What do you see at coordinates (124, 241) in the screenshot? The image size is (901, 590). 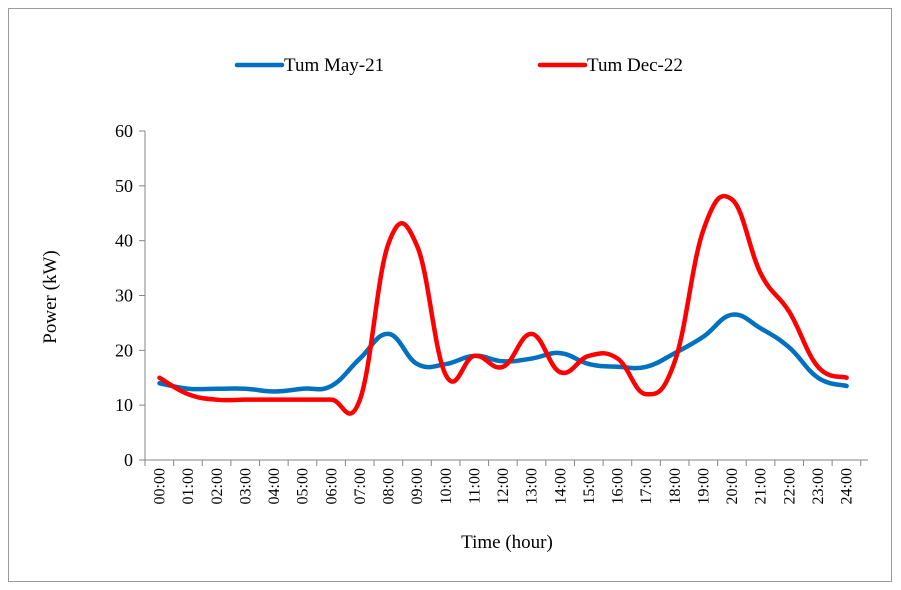 I see `y-tick-label: 40` at bounding box center [124, 241].